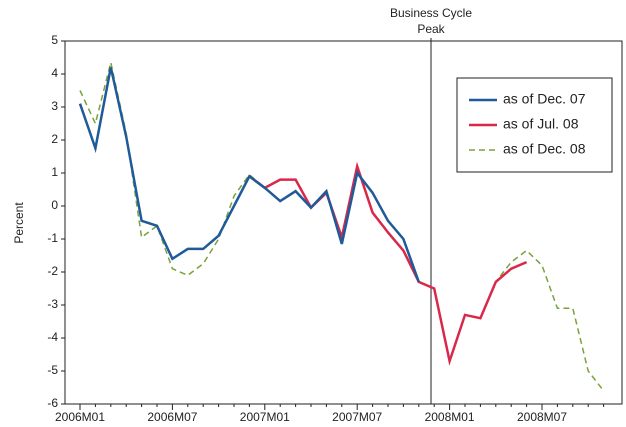 The image size is (626, 427). What do you see at coordinates (52, 403) in the screenshot?
I see `y-tick-label: -6` at bounding box center [52, 403].